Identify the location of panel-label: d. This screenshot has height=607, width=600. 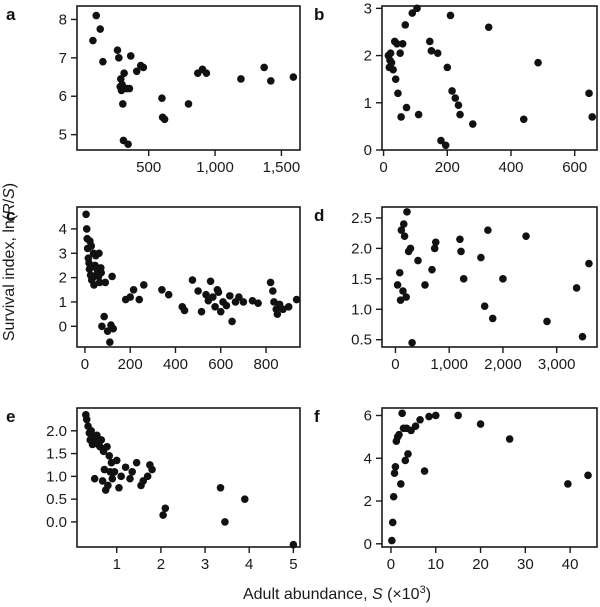
(319, 215).